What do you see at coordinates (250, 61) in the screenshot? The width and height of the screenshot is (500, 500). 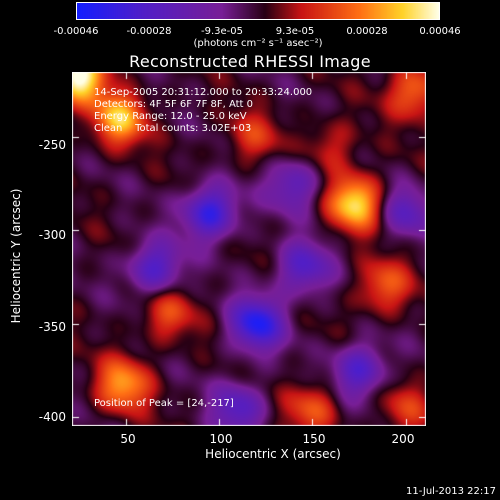 I see `chart-title: Reconstructed RHESSI Image` at bounding box center [250, 61].